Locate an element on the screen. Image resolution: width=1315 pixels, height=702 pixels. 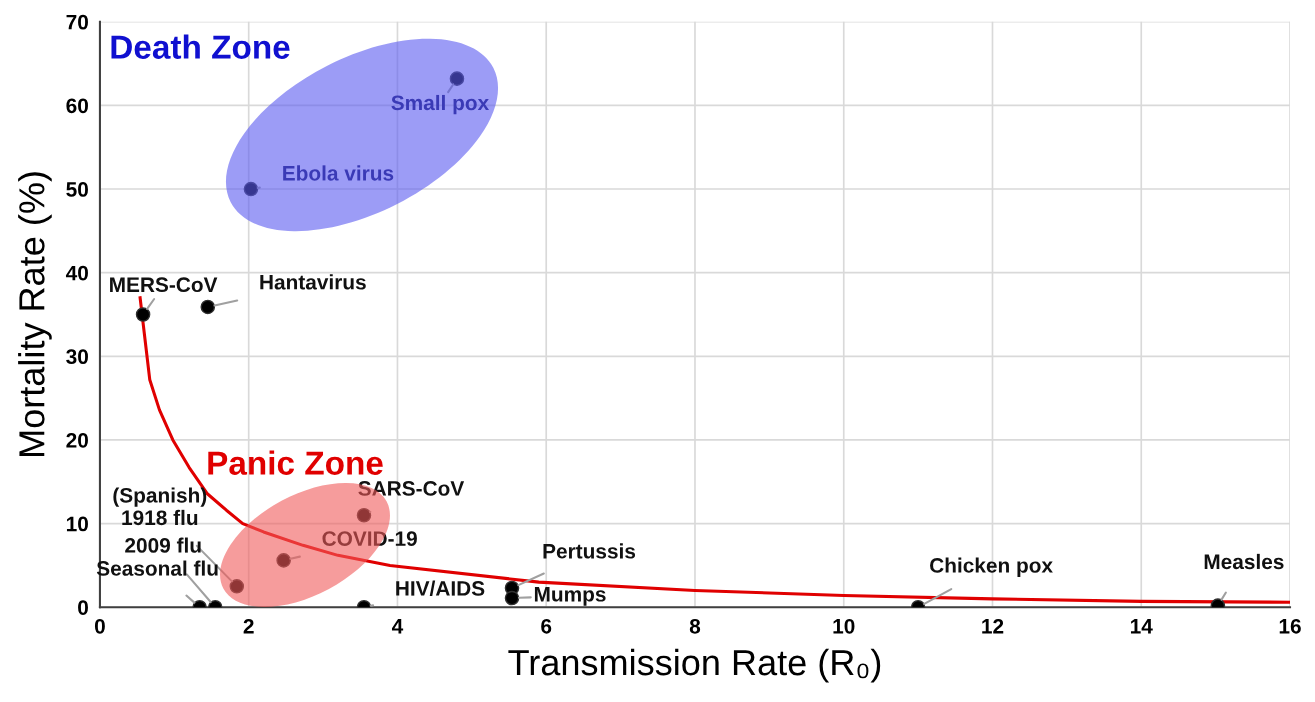
y-tick-label: 50 is located at coordinates (77, 189).